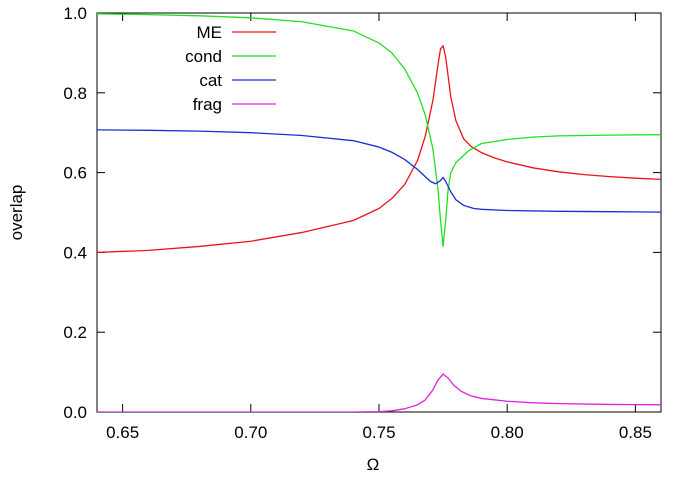 The width and height of the screenshot is (688, 477). What do you see at coordinates (207, 104) in the screenshot?
I see `legend-label-frag: frag` at bounding box center [207, 104].